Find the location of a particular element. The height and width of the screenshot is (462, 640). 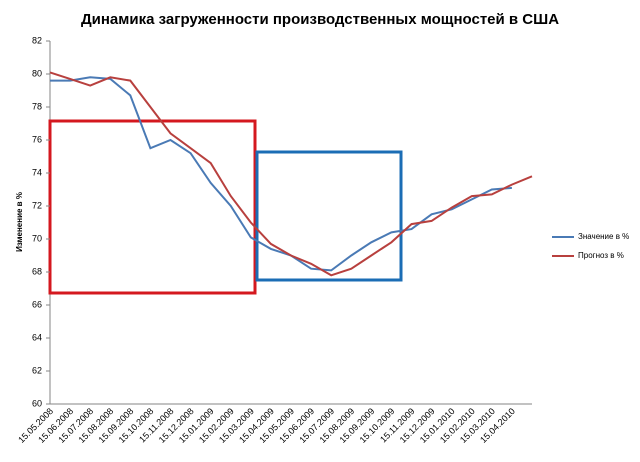

y-tick-label: 78 is located at coordinates (37, 106).